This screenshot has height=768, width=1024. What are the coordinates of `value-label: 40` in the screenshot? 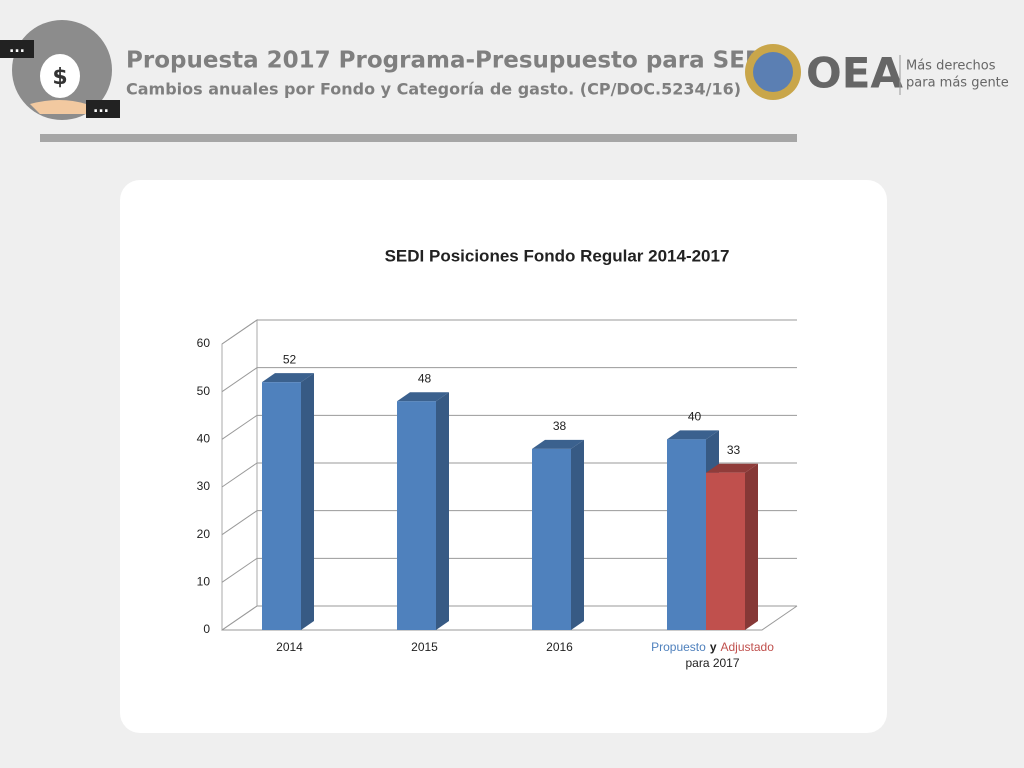 It's located at (695, 417).